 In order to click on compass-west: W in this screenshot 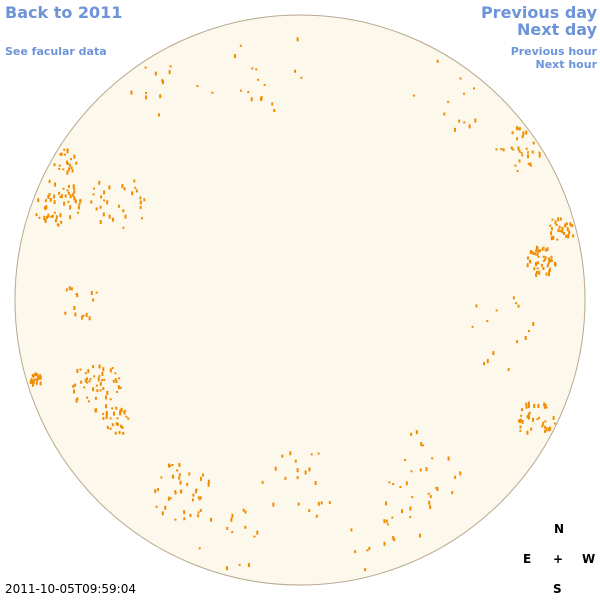, I will do `click(589, 559)`.